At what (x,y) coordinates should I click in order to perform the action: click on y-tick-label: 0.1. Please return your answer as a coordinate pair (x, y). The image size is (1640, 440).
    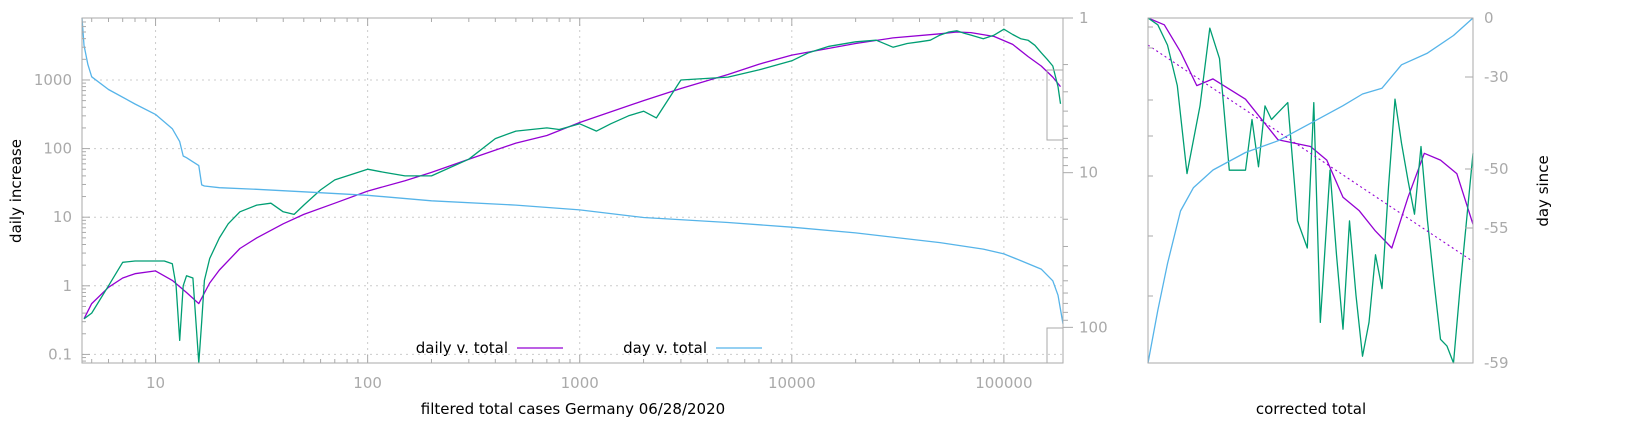
    Looking at the image, I should click on (60, 354).